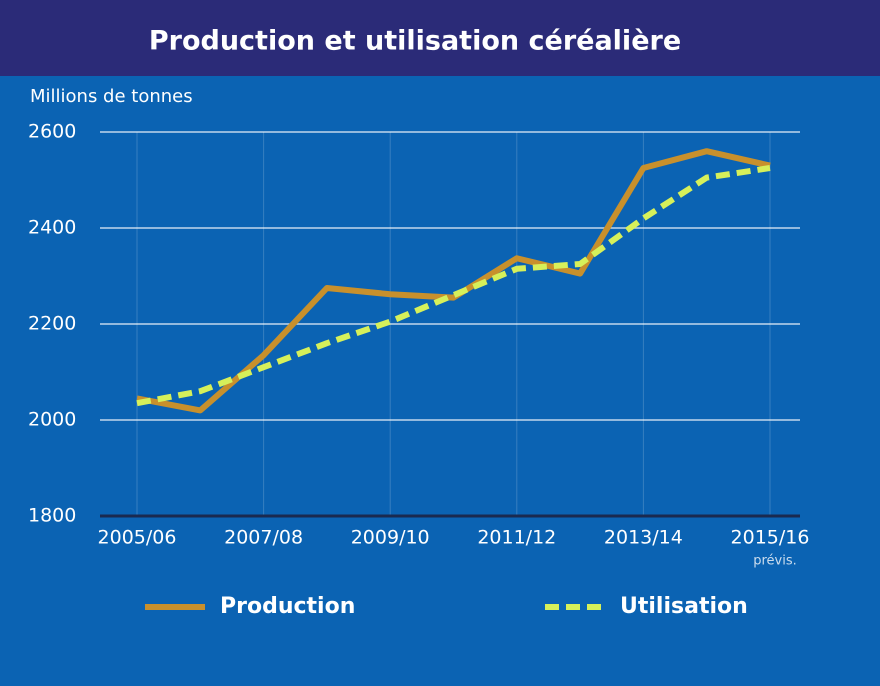 The height and width of the screenshot is (686, 880). What do you see at coordinates (643, 538) in the screenshot?
I see `x-tick-label: 2013/14` at bounding box center [643, 538].